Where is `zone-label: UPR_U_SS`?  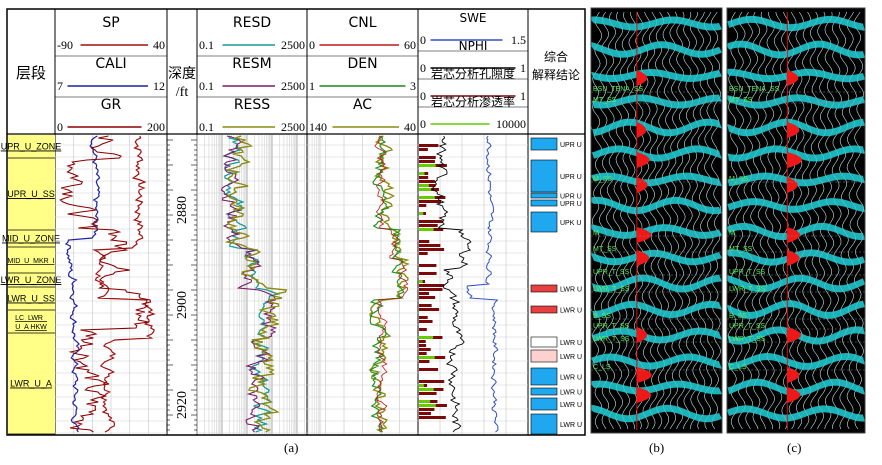 zone-label: UPR_U_SS is located at coordinates (31, 194).